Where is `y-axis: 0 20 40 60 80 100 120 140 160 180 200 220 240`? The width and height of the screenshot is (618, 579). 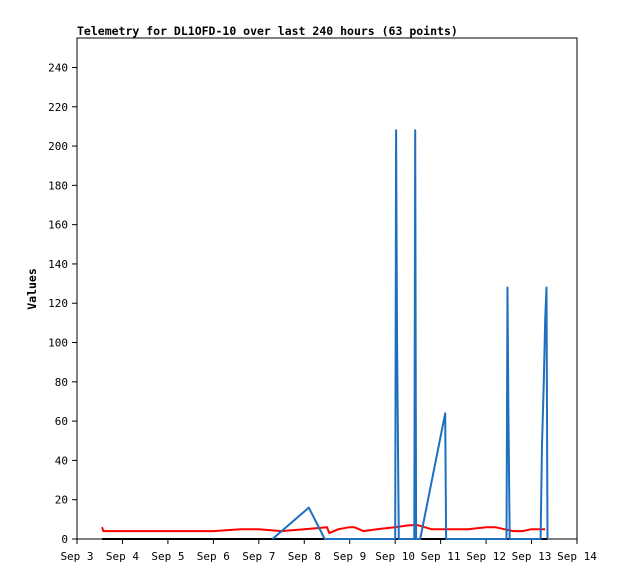 y-axis: 0 20 40 60 80 100 120 140 160 180 200 220 240 is located at coordinates (62, 303).